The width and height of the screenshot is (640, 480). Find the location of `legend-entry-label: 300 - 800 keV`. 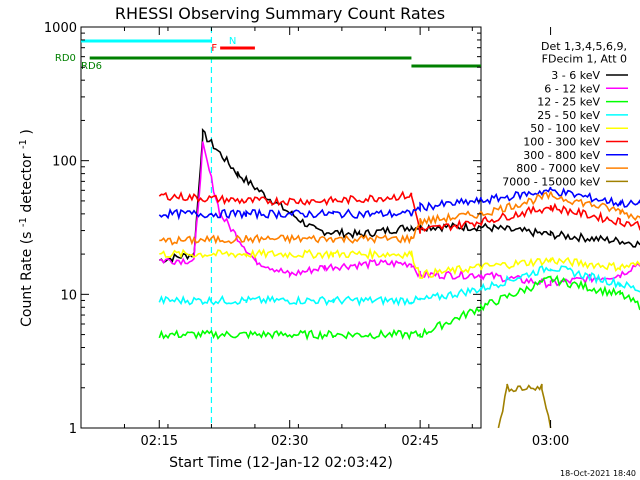

legend-entry-label: 300 - 800 keV is located at coordinates (561, 155).